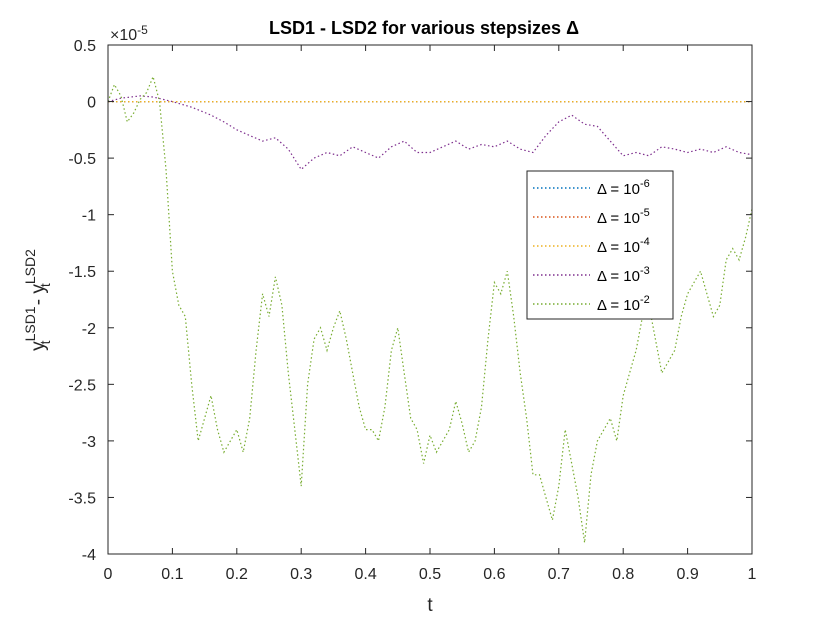  Describe the element at coordinates (559, 574) in the screenshot. I see `x-tick-label: 0.7` at that location.